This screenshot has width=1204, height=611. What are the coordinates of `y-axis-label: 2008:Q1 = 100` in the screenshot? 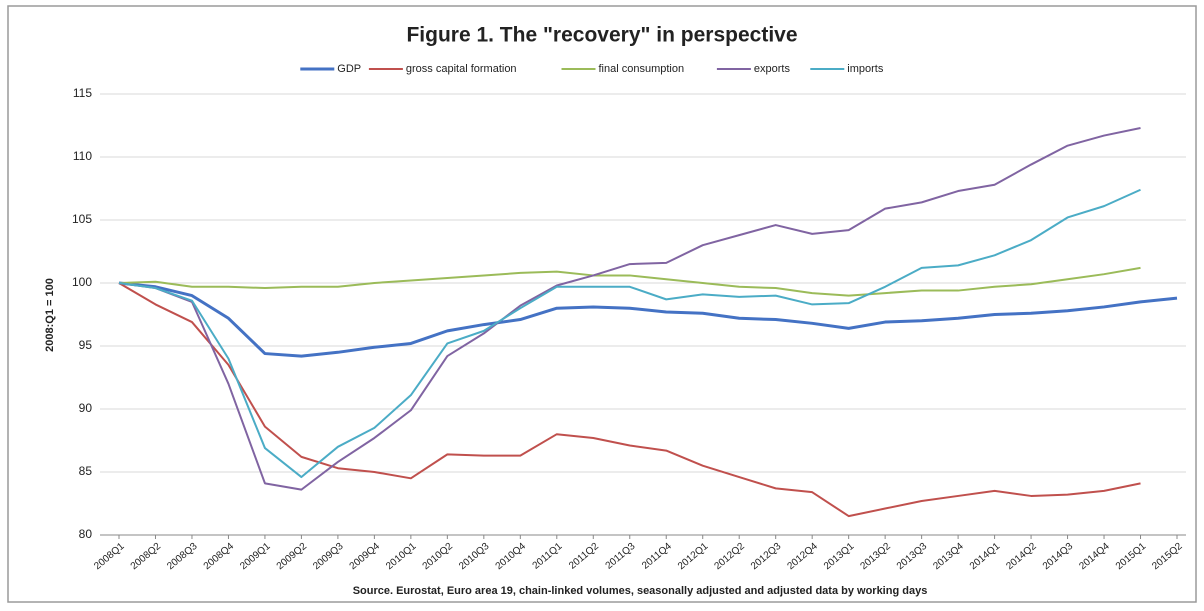 It's located at (50, 315).